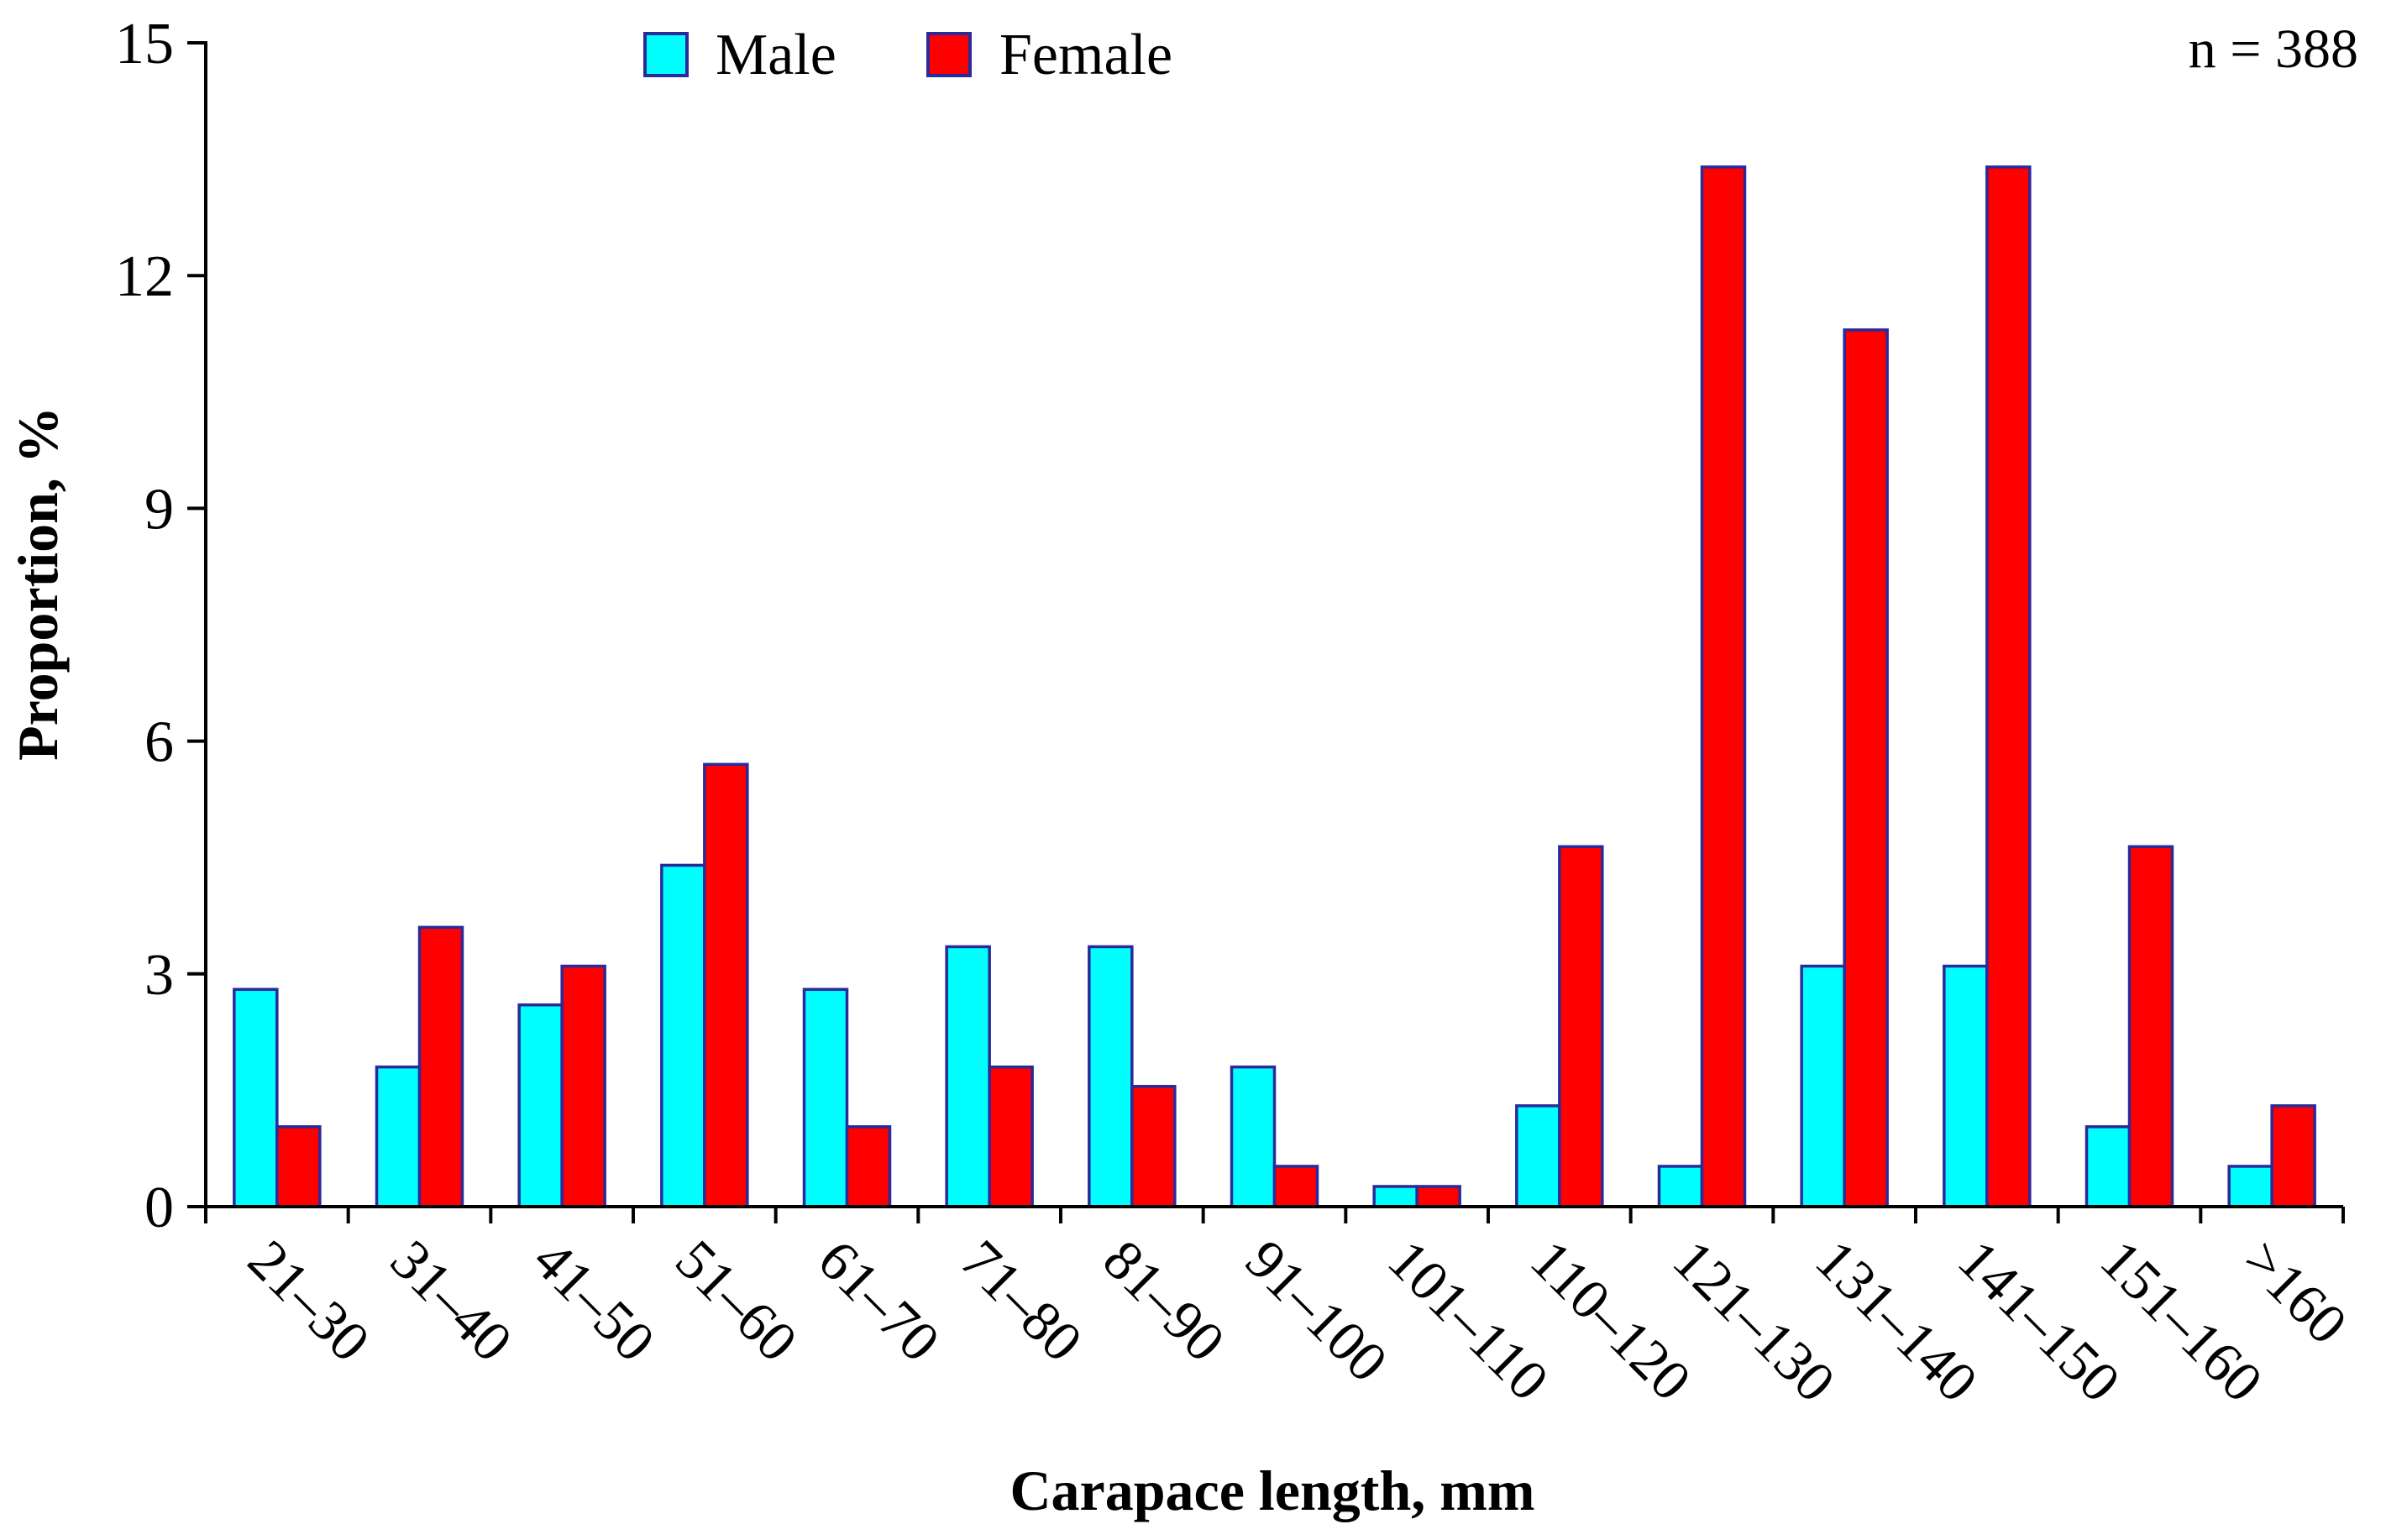  What do you see at coordinates (595, 1301) in the screenshot?
I see `x-tick-label-2: 41–50` at bounding box center [595, 1301].